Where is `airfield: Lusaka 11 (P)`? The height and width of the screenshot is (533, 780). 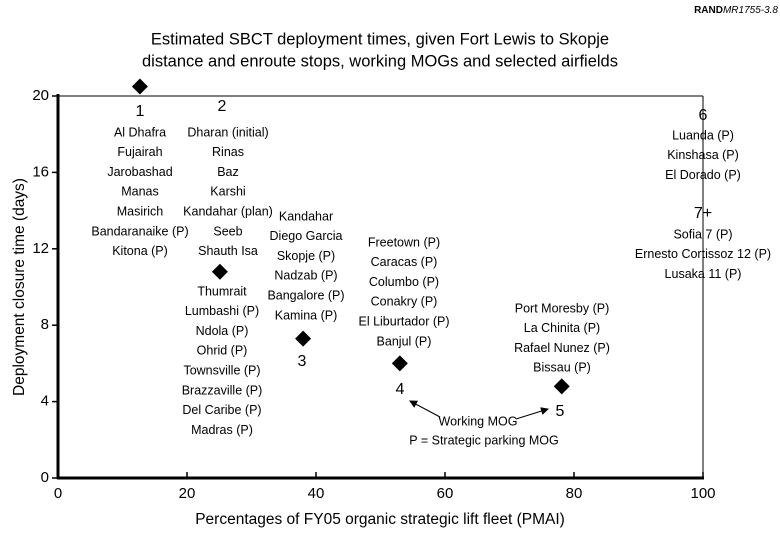 airfield: Lusaka 11 (P) is located at coordinates (703, 274).